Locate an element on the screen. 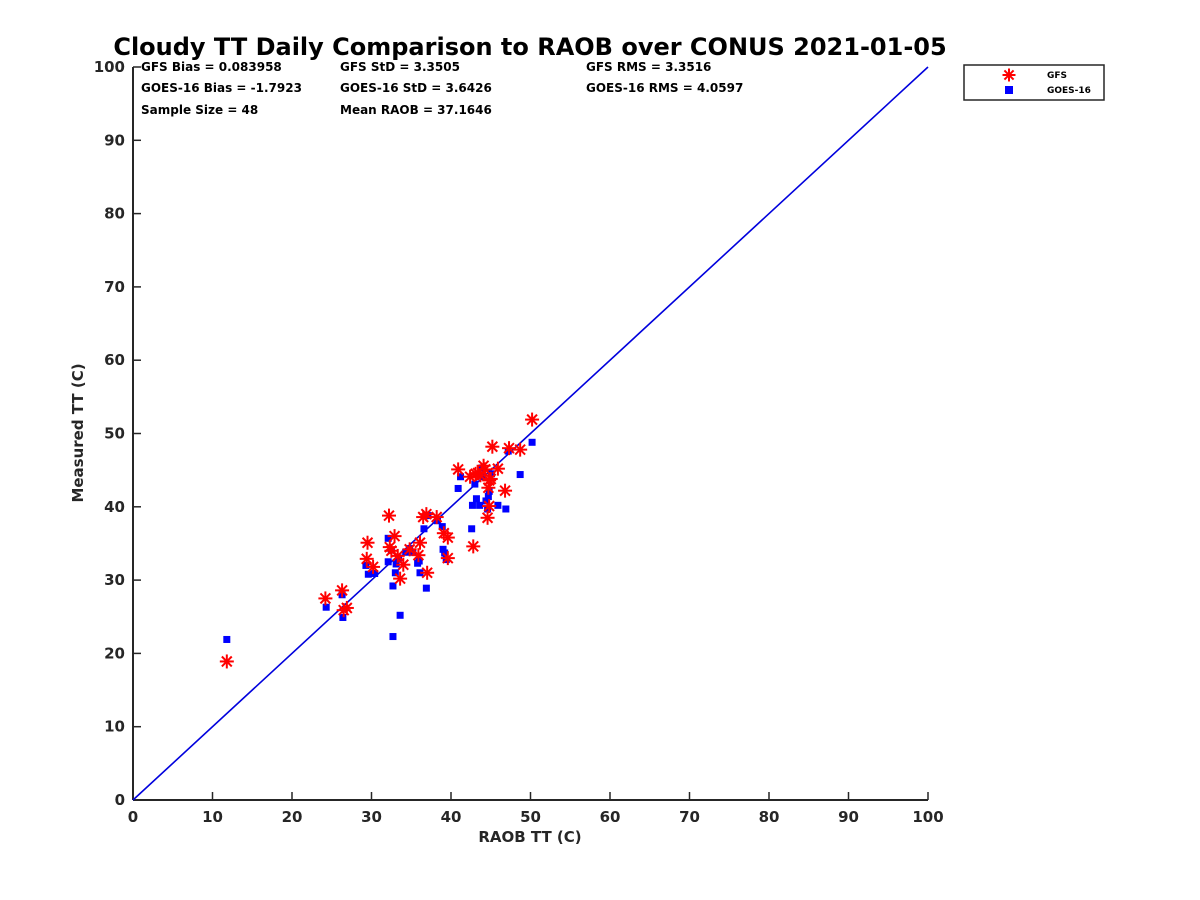 The image size is (1200, 900). x-tick-label: 50 is located at coordinates (530, 817).